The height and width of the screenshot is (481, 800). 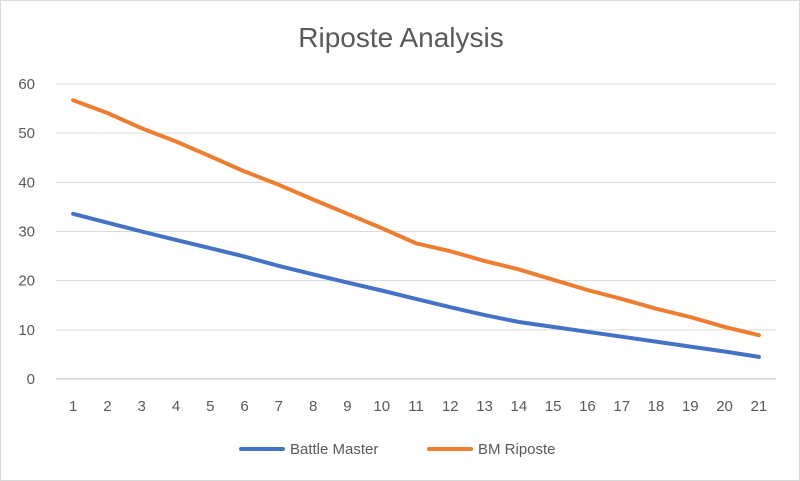 What do you see at coordinates (724, 406) in the screenshot?
I see `x-tick-label: 20` at bounding box center [724, 406].